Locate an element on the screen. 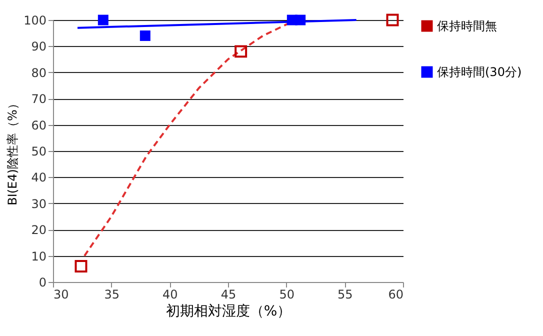 This screenshot has height=336, width=543. x-tick-label: 50 is located at coordinates (286, 295).